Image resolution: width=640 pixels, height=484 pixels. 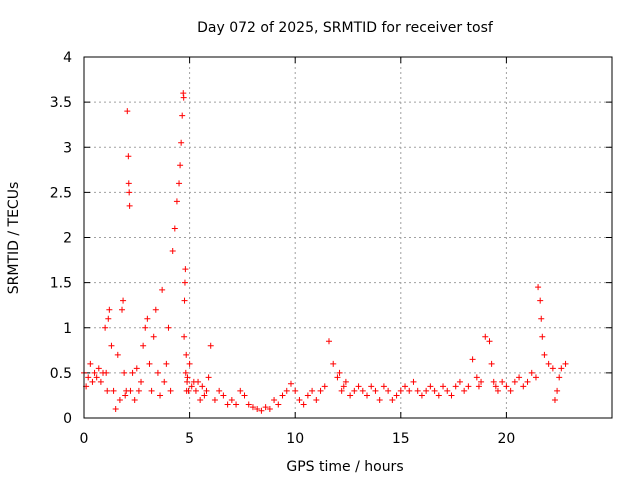 What do you see at coordinates (84, 439) in the screenshot?
I see `x-tick-label: 0` at bounding box center [84, 439].